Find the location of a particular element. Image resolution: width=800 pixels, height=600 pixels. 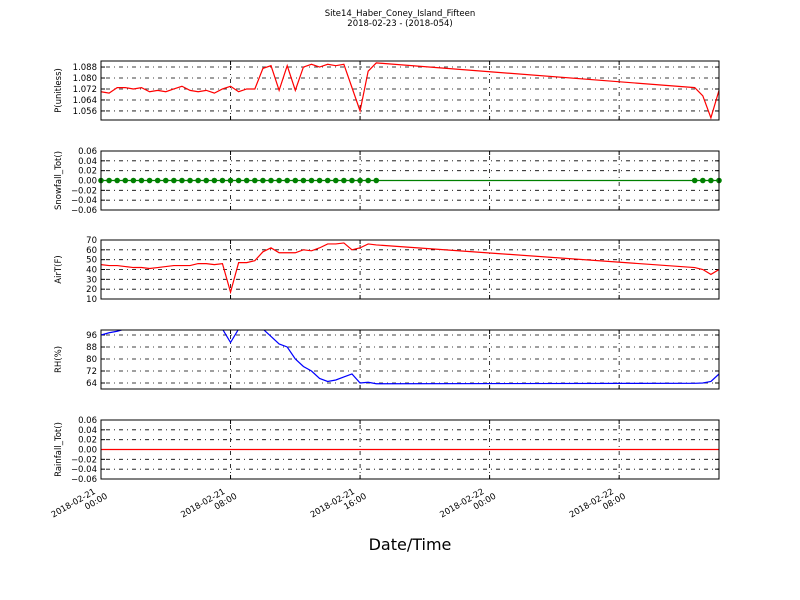

y-tick-label: 30 is located at coordinates (91, 280).